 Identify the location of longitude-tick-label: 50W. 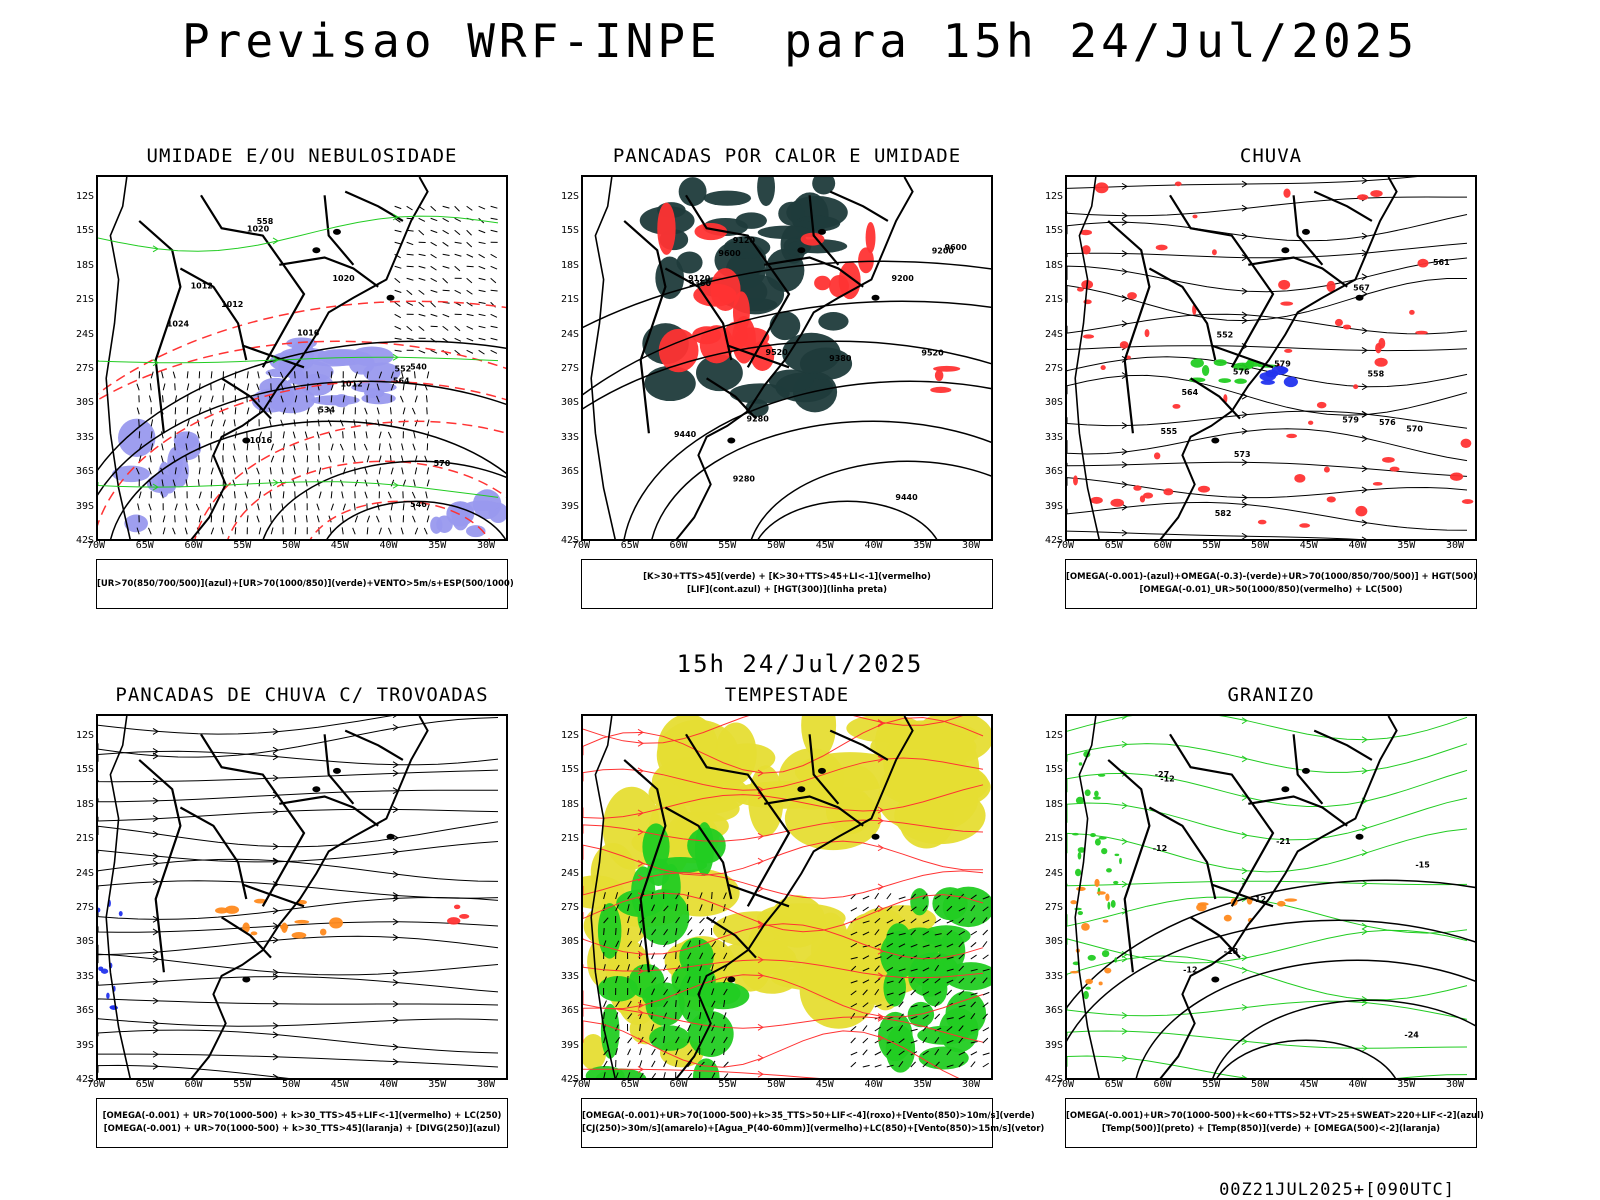
(776, 1084).